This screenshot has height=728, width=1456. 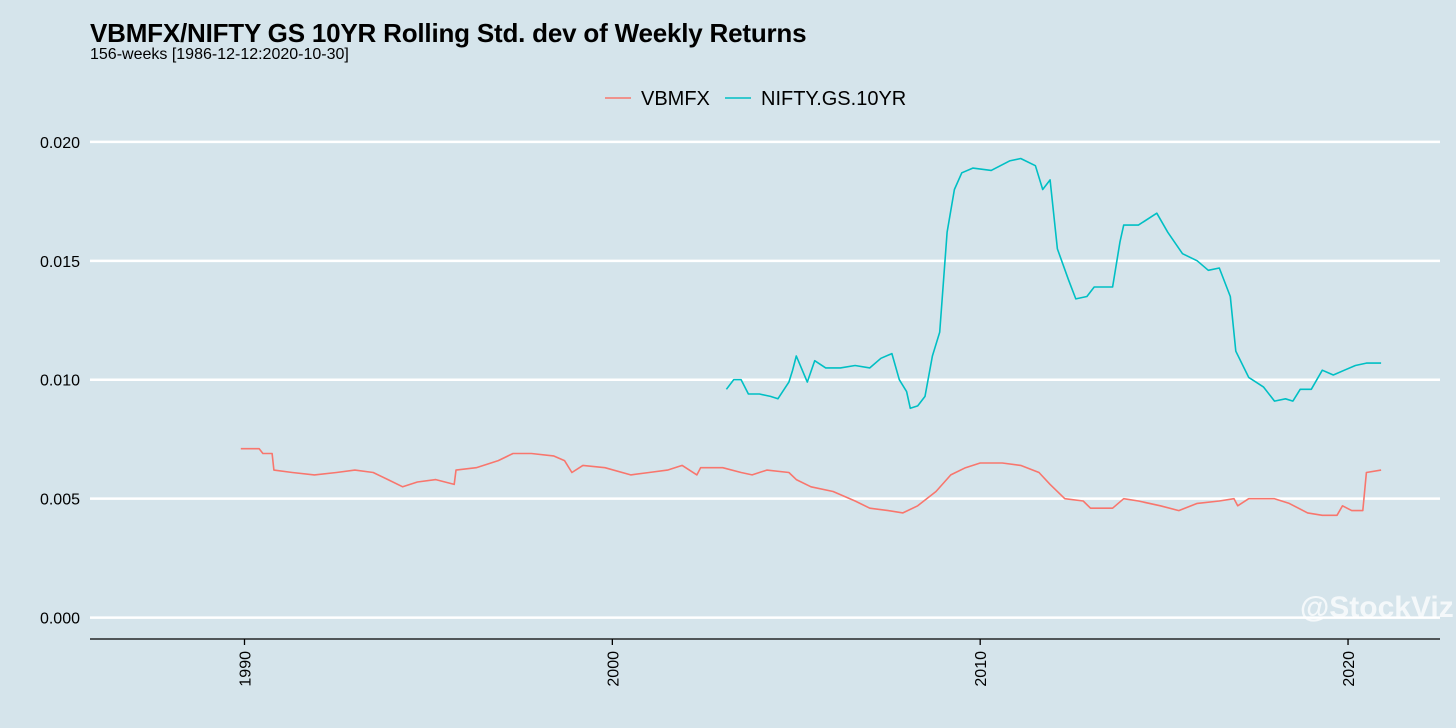 I want to click on y-tick-label: 0.000, so click(x=60, y=619).